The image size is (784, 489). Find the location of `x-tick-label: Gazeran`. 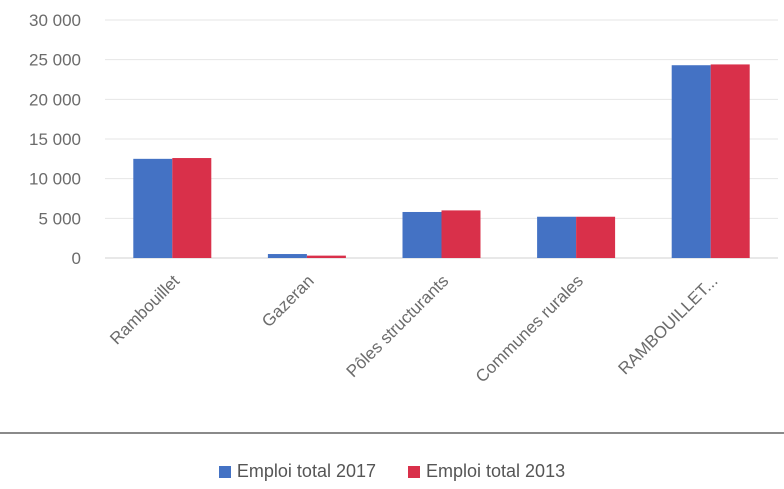

x-tick-label: Gazeran is located at coordinates (288, 301).